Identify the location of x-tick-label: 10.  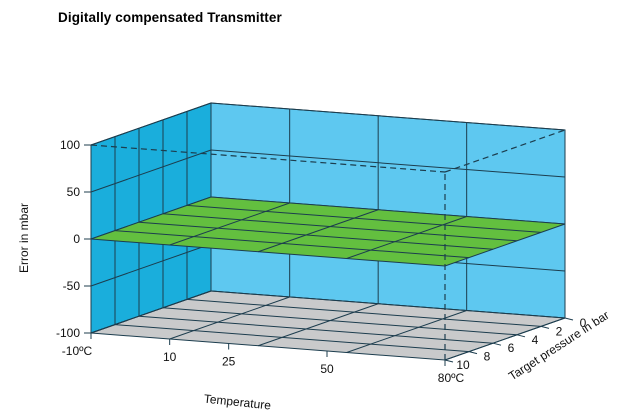
(170, 357).